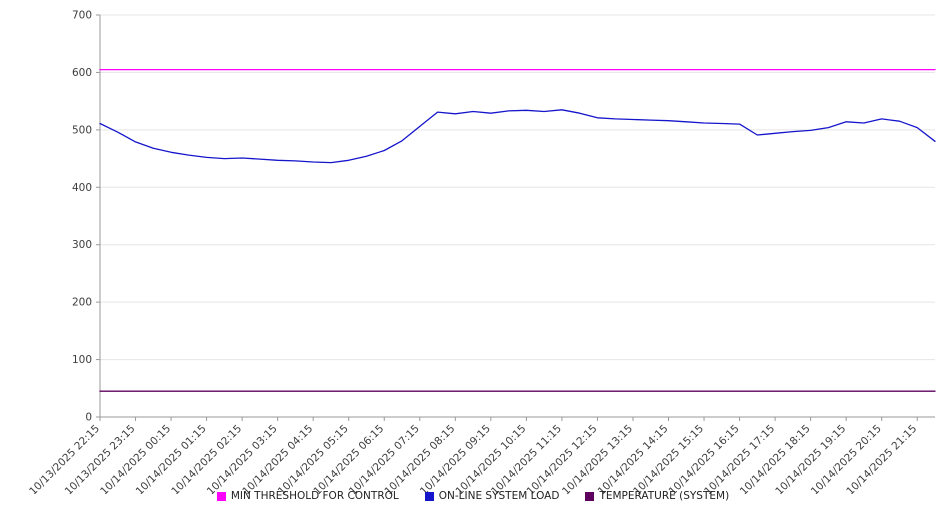 Image resolution: width=946 pixels, height=526 pixels. Describe the element at coordinates (664, 496) in the screenshot. I see `legend-label: TEMPERATURE (SYSTEM)` at that location.